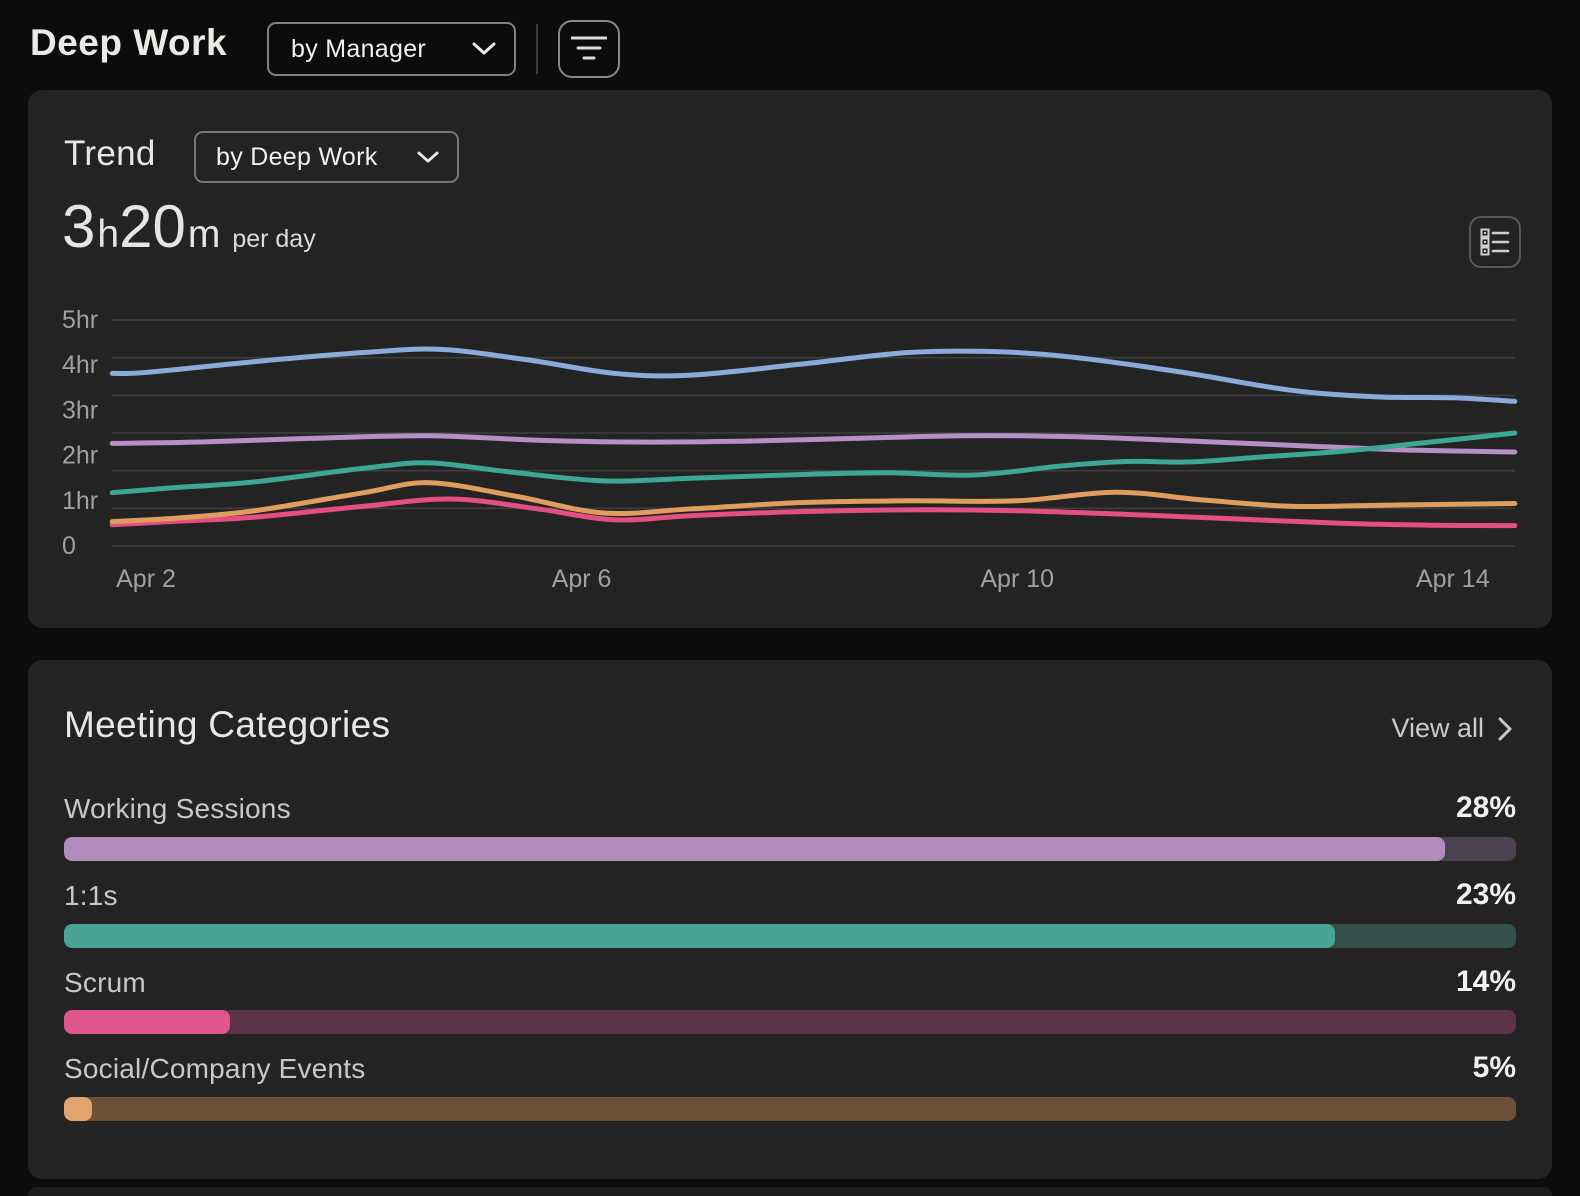 This screenshot has height=1196, width=1580. Describe the element at coordinates (80, 365) in the screenshot. I see `svg-text: 4hr` at that location.